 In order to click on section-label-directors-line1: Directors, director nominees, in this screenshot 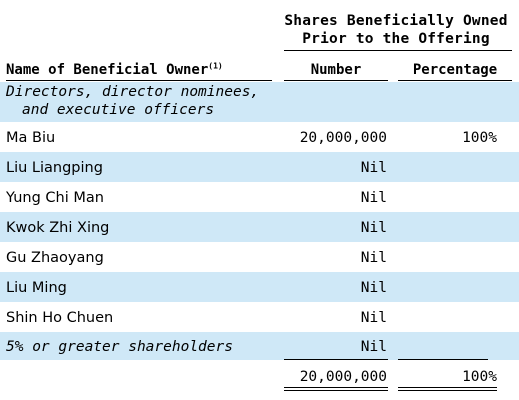, I will do `click(133, 92)`.